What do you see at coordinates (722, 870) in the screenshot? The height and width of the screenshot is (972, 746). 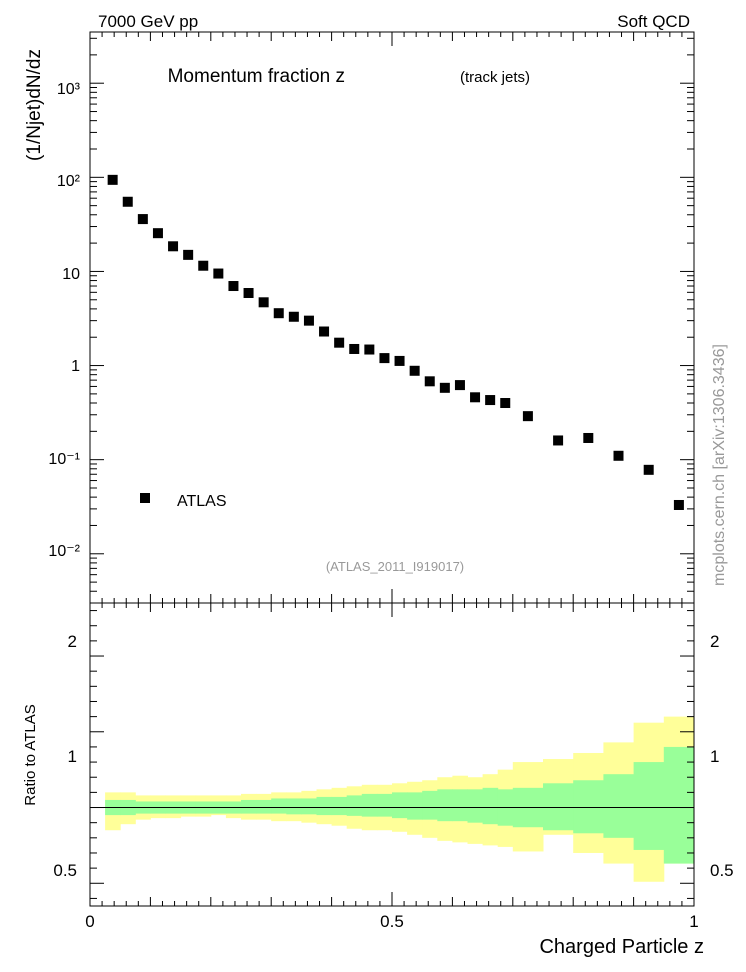 I see `ratio-y-tick-label-right: 0.5` at bounding box center [722, 870].